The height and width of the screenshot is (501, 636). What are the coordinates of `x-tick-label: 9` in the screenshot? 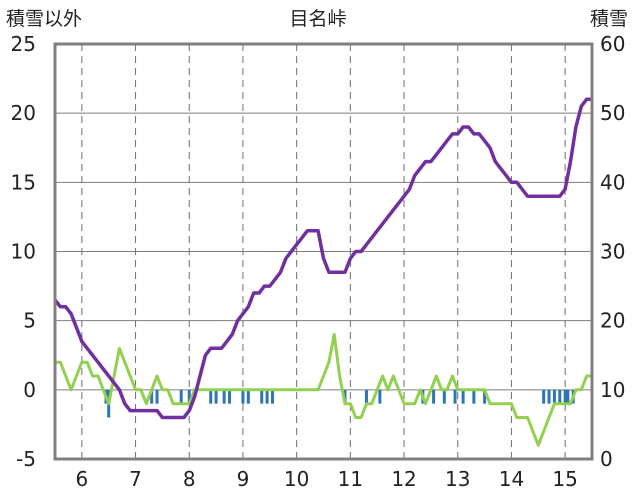 It's located at (243, 479).